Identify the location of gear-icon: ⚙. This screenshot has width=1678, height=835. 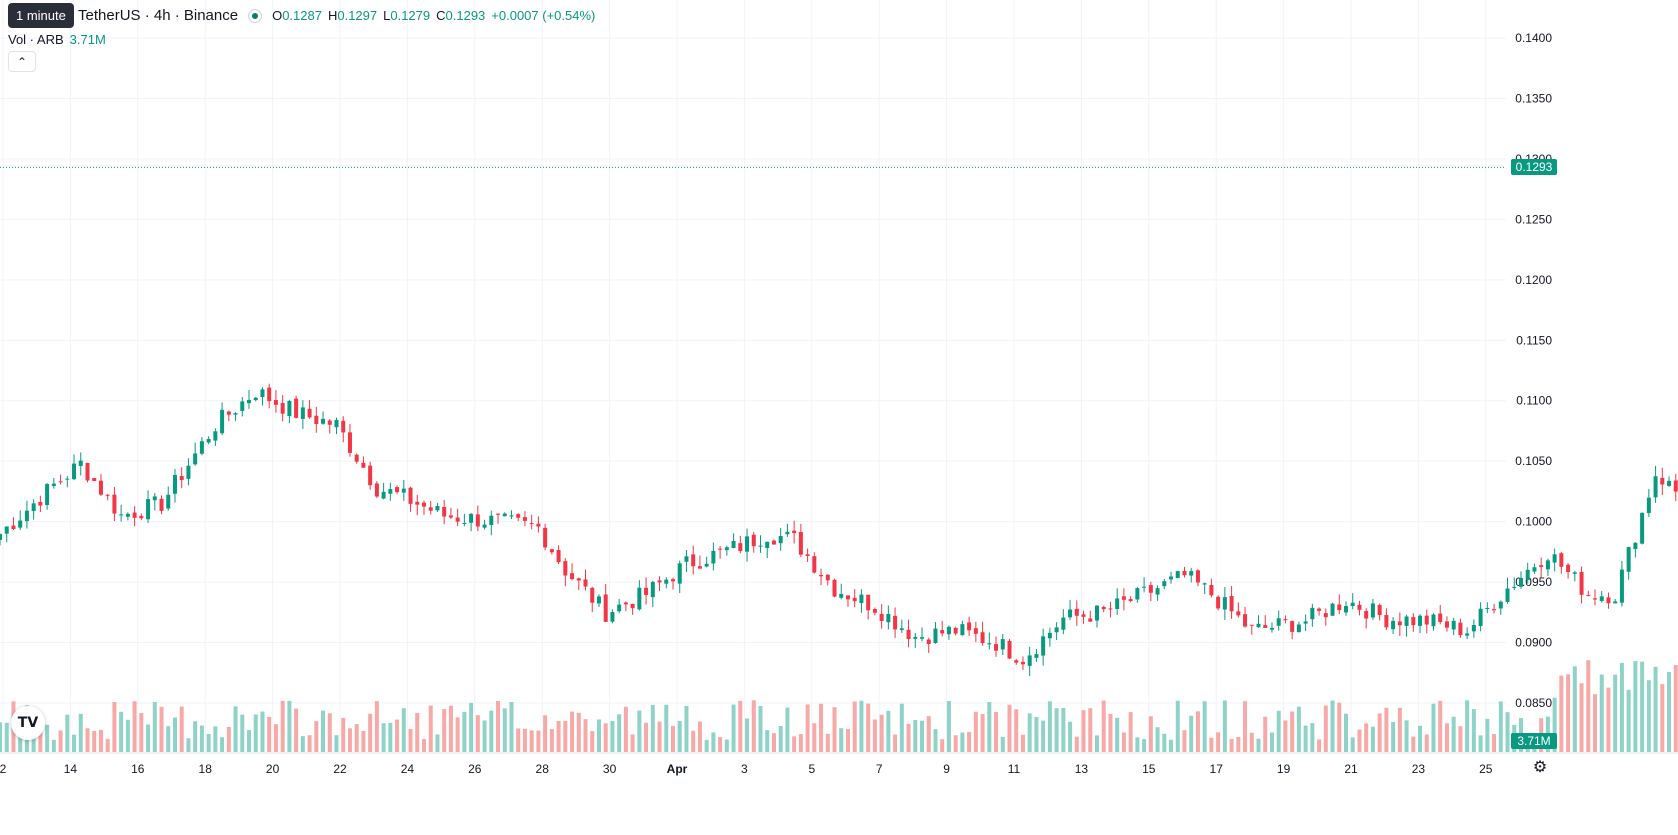
(1540, 767).